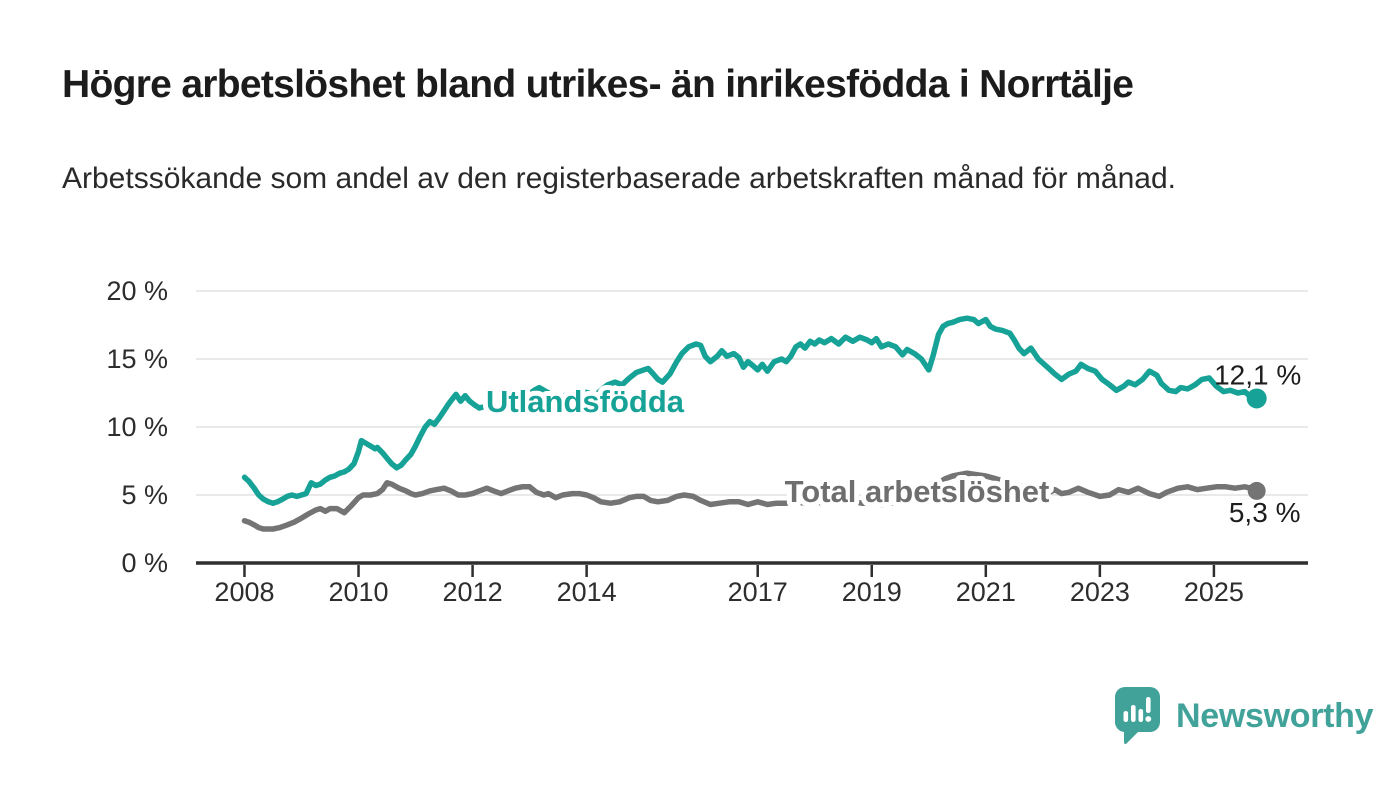  I want to click on series-end-dots, so click(1256, 444).